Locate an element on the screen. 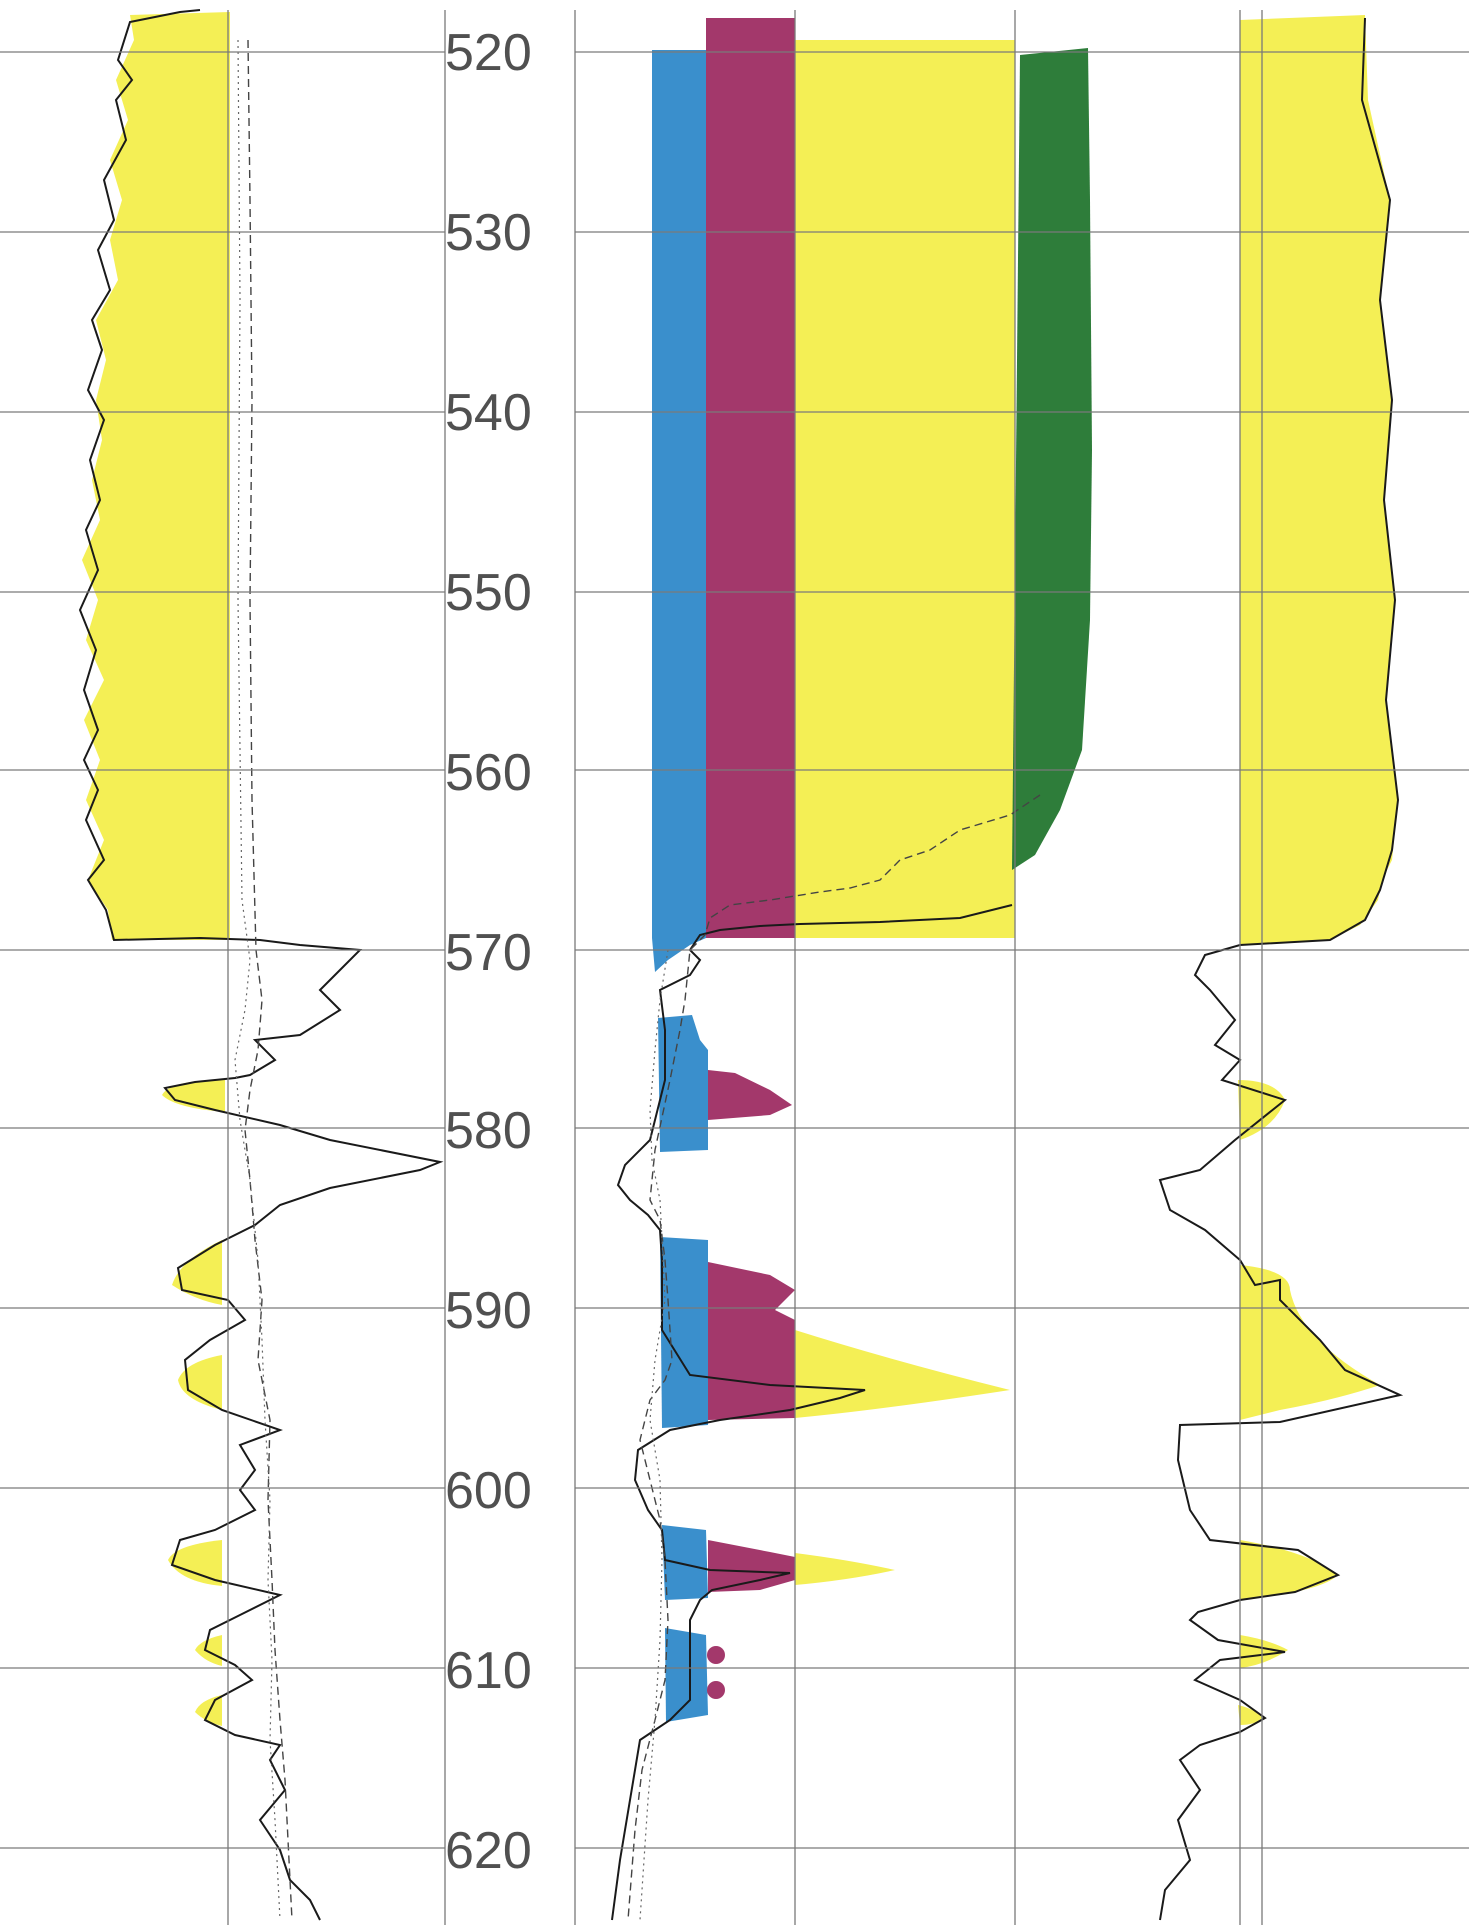 Image resolution: width=1469 pixels, height=1925 pixels. depth-label: 570 is located at coordinates (488, 953).